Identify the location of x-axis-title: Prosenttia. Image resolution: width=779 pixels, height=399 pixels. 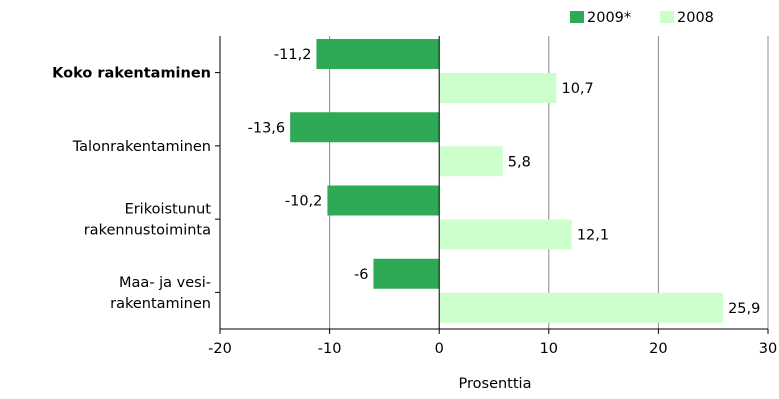
(495, 384).